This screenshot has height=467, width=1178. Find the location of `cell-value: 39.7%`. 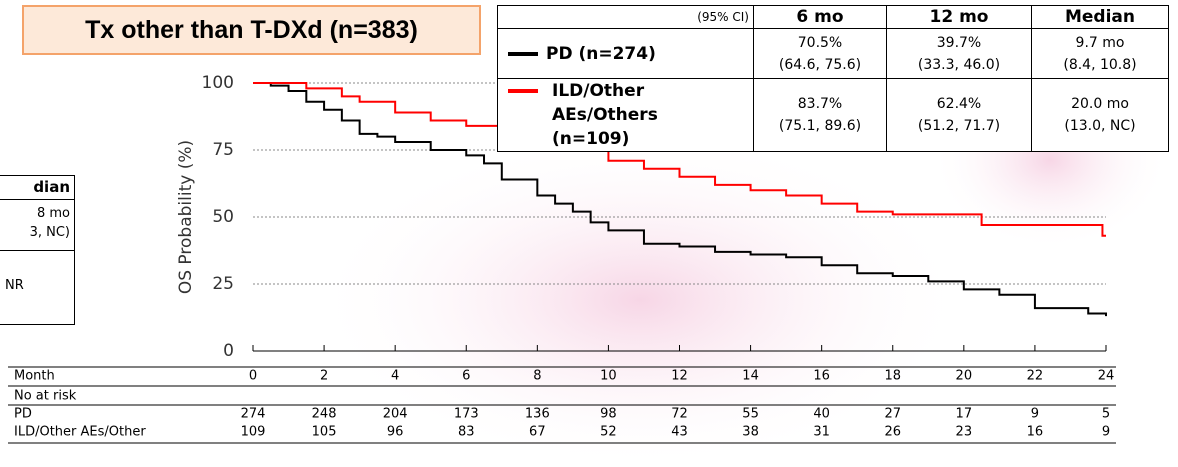

cell-value: 39.7% is located at coordinates (959, 42).